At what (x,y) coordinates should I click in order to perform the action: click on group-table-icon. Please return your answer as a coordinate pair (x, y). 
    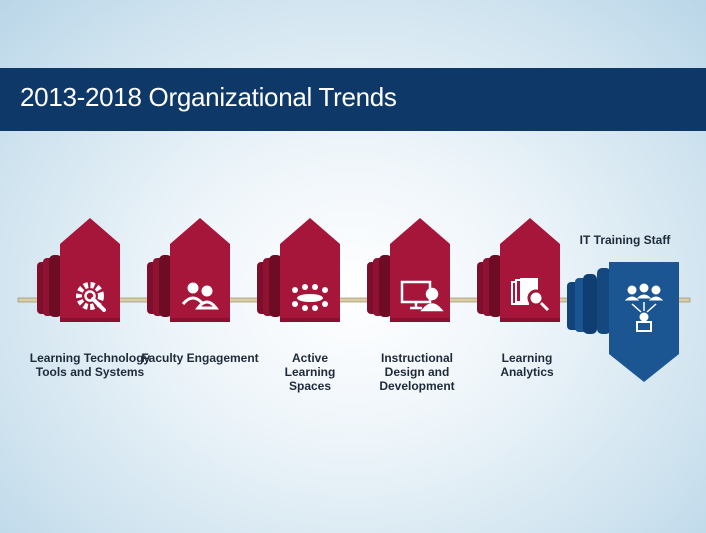
    Looking at the image, I should click on (310, 297).